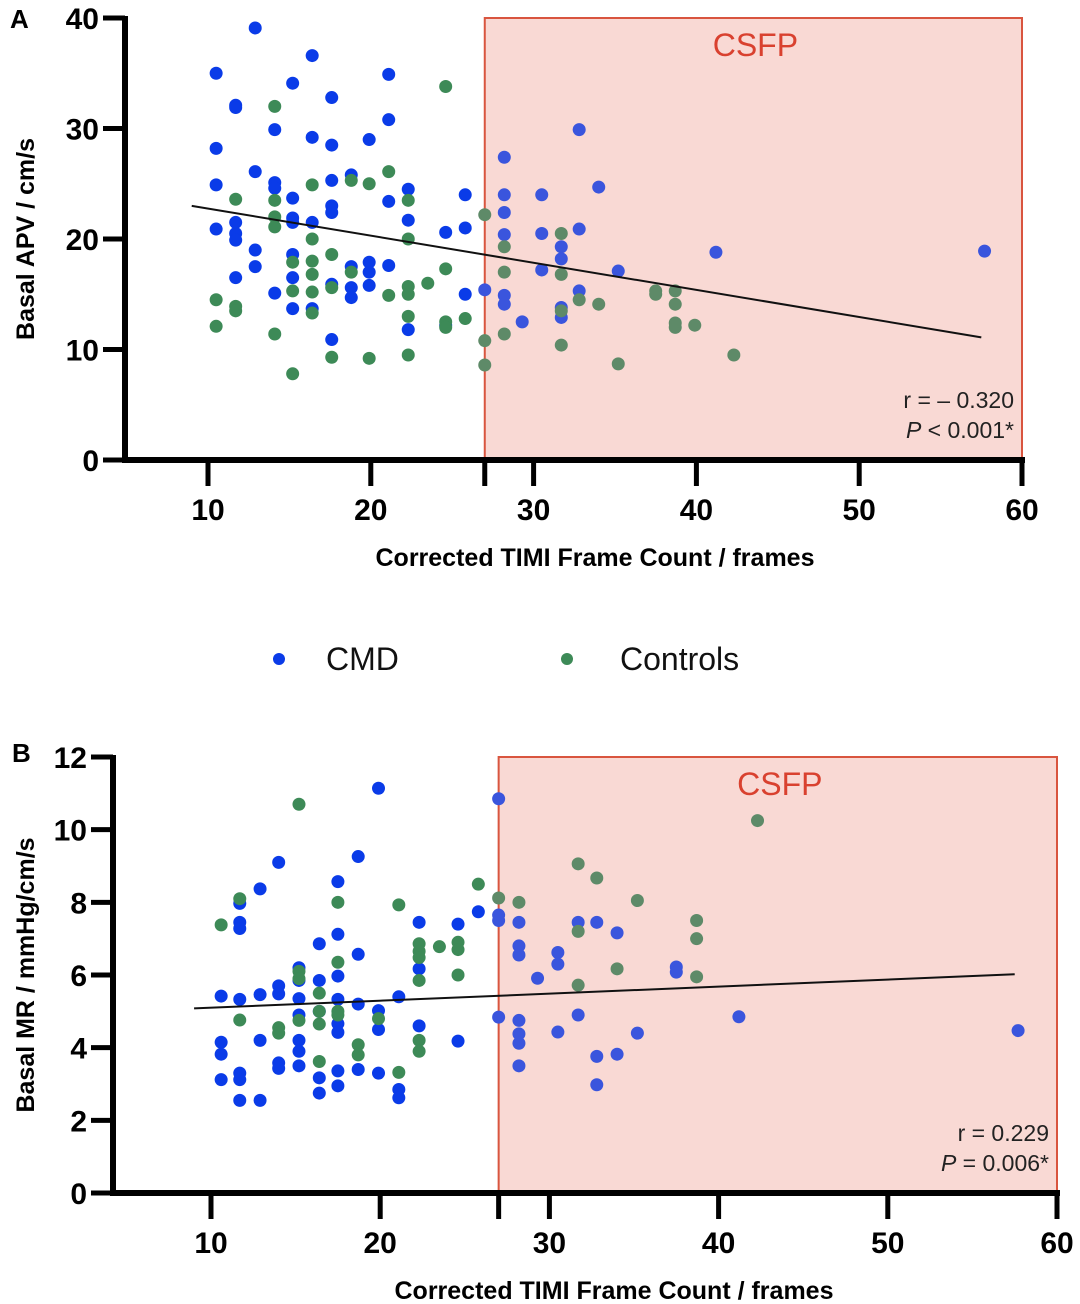 The width and height of the screenshot is (1080, 1304). I want to click on legend-marker-controls, so click(567, 659).